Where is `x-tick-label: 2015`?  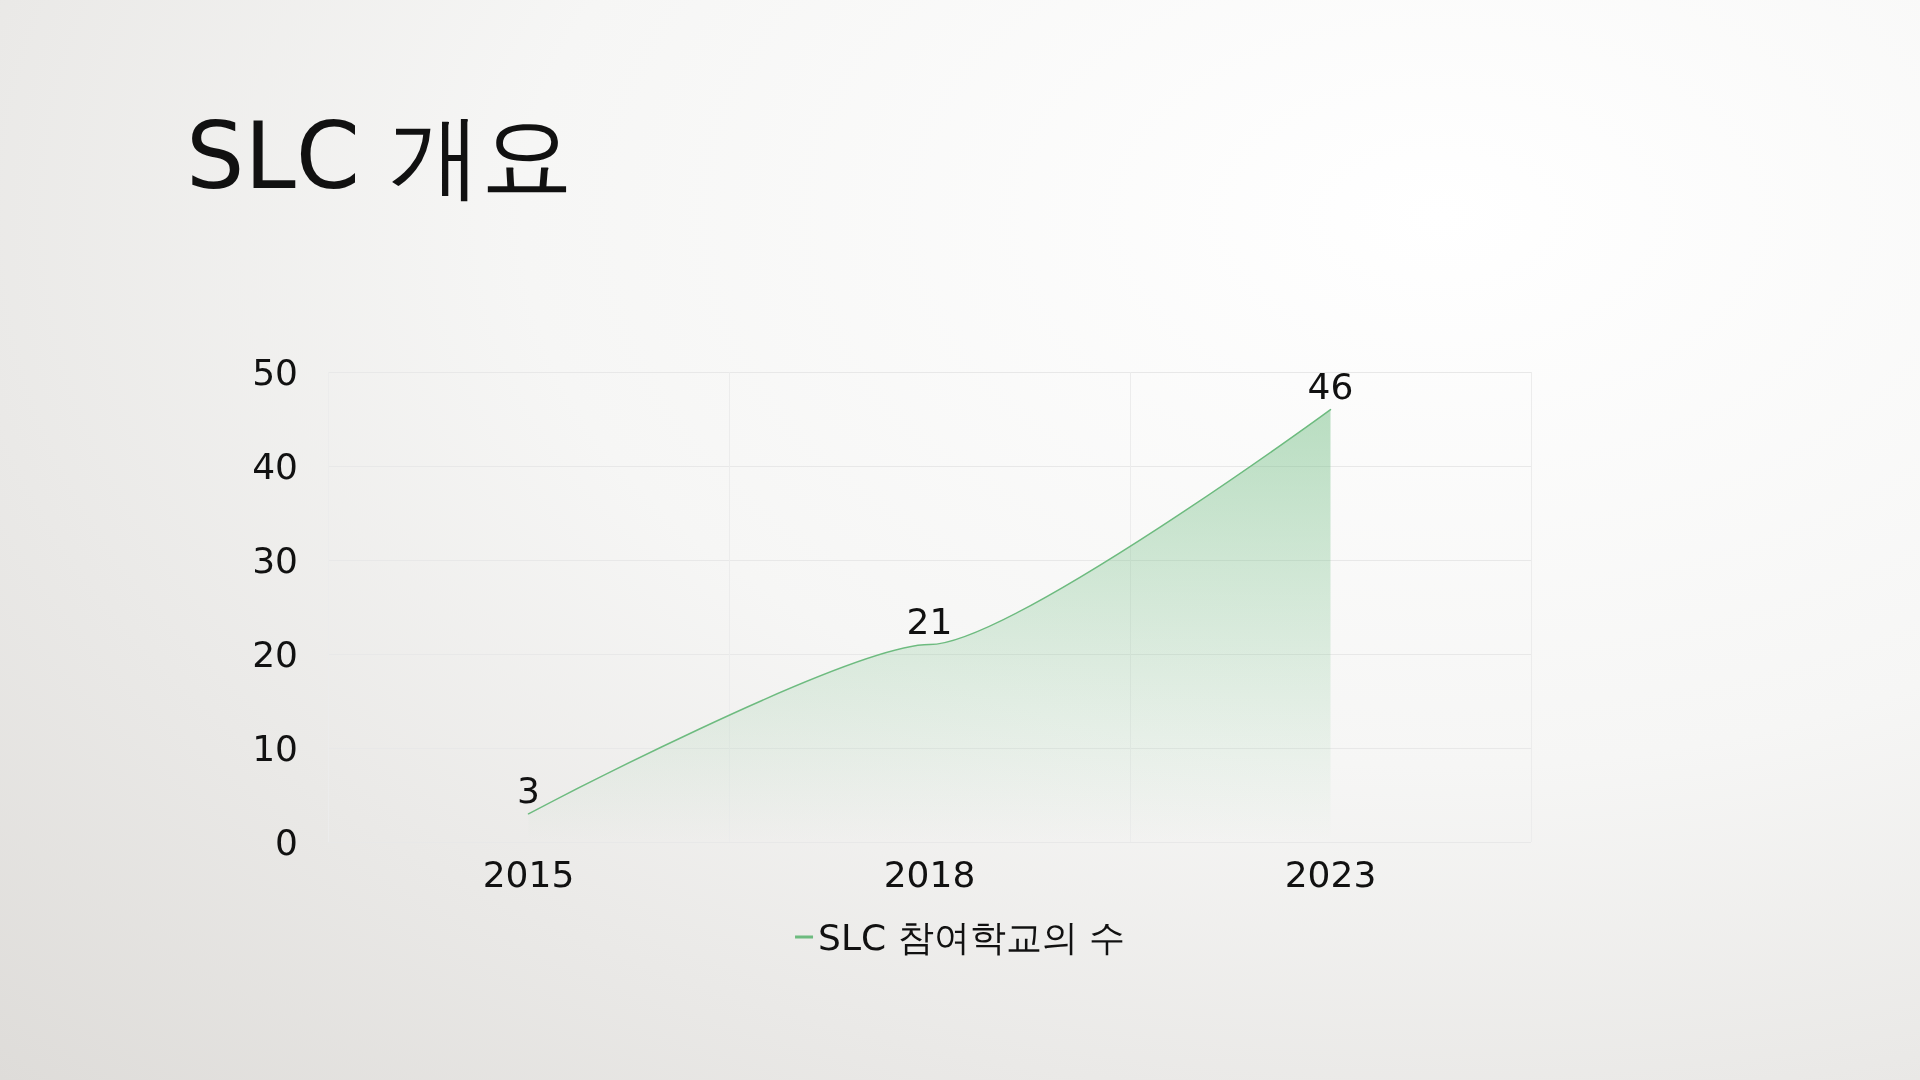 x-tick-label: 2015 is located at coordinates (528, 874).